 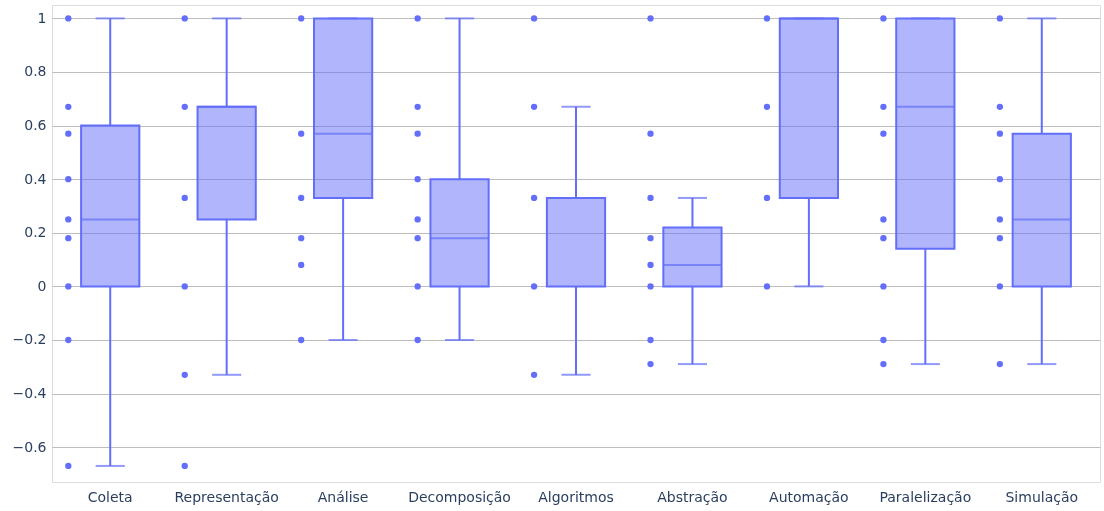 What do you see at coordinates (42, 17) in the screenshot?
I see `y-tick-label: 1` at bounding box center [42, 17].